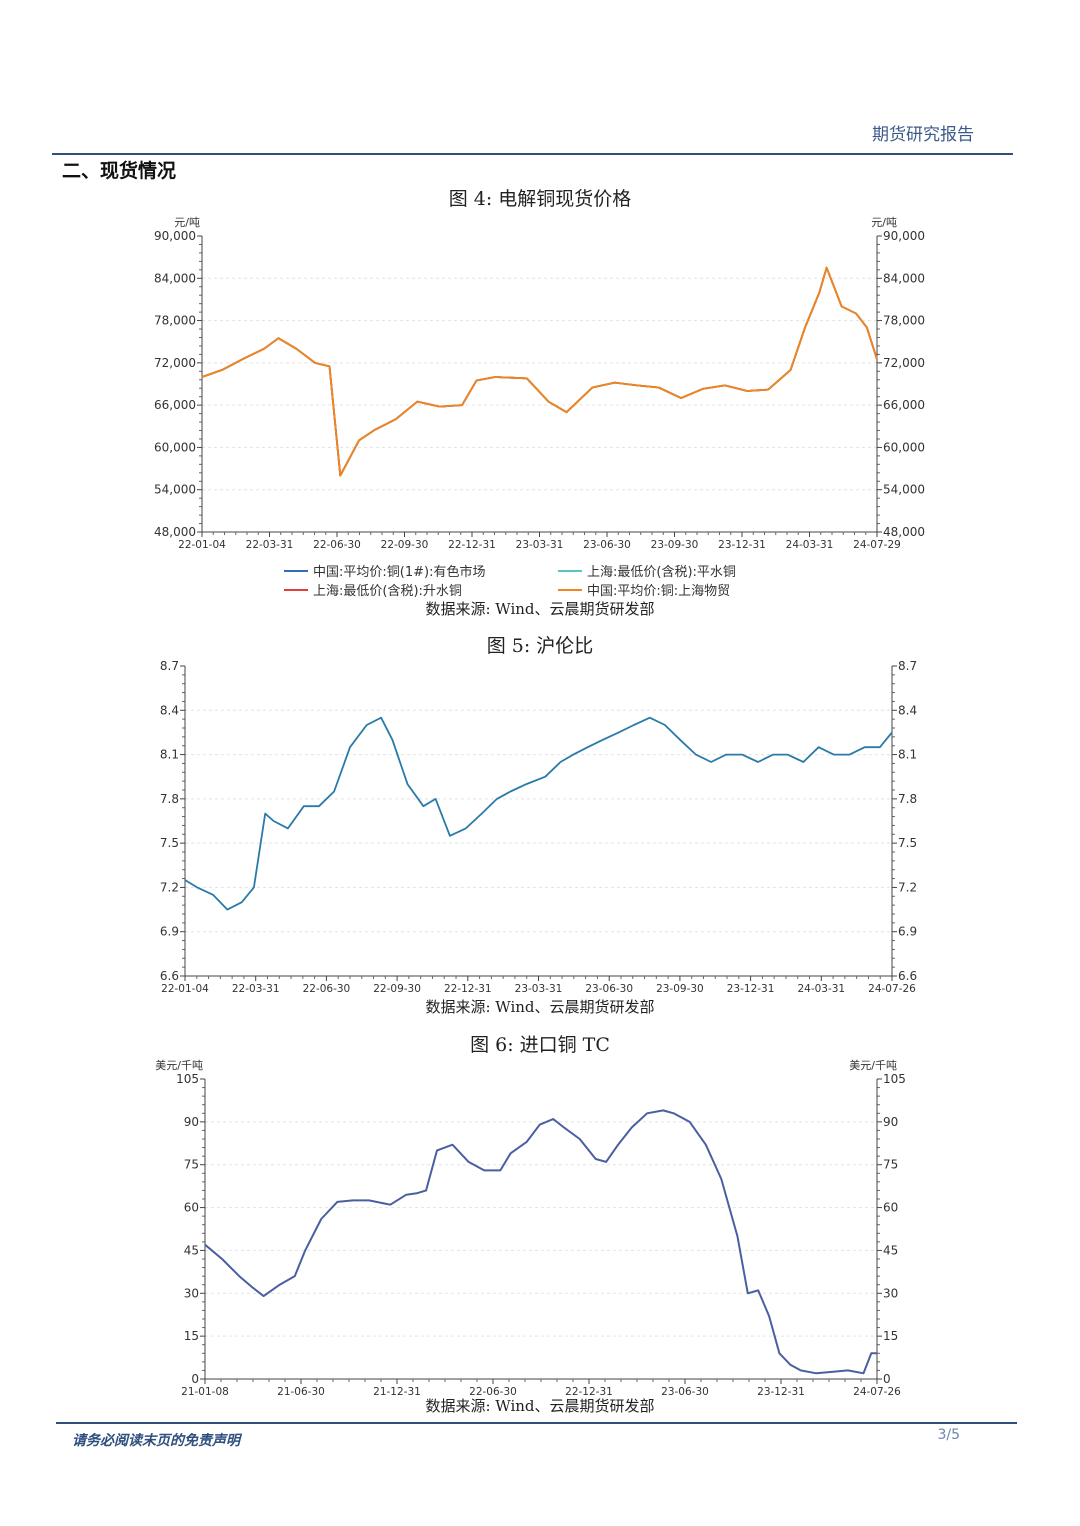 The image size is (1080, 1526). What do you see at coordinates (185, 989) in the screenshot?
I see `x-tick-label: 22-01-04` at bounding box center [185, 989].